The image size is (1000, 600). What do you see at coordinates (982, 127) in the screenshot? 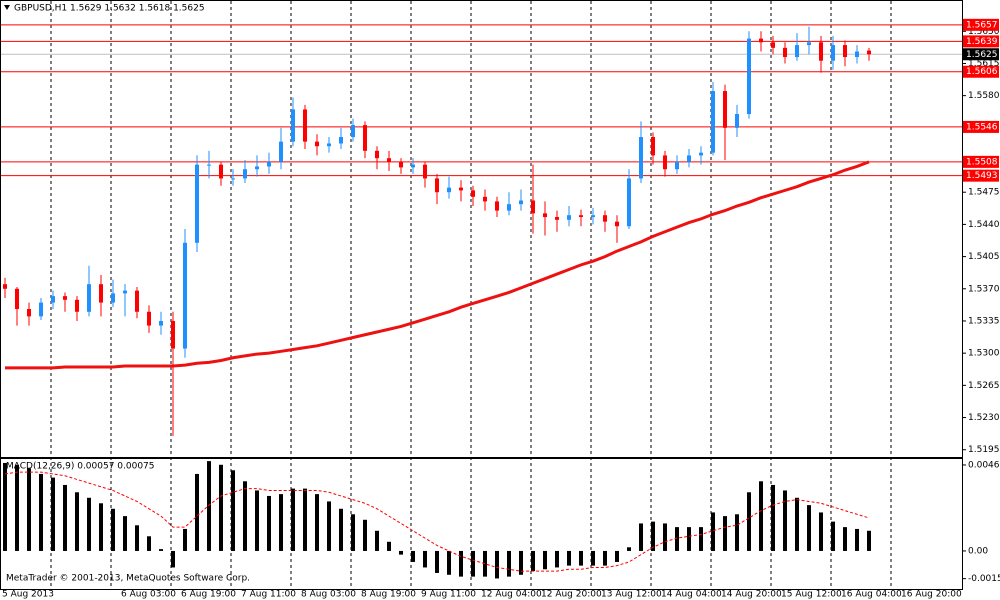
I see `level-label: 1.5546` at bounding box center [982, 127].